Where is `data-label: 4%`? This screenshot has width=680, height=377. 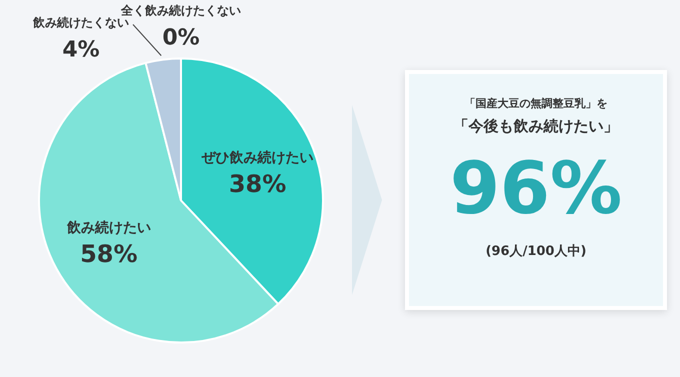
data-label: 4% is located at coordinates (81, 50).